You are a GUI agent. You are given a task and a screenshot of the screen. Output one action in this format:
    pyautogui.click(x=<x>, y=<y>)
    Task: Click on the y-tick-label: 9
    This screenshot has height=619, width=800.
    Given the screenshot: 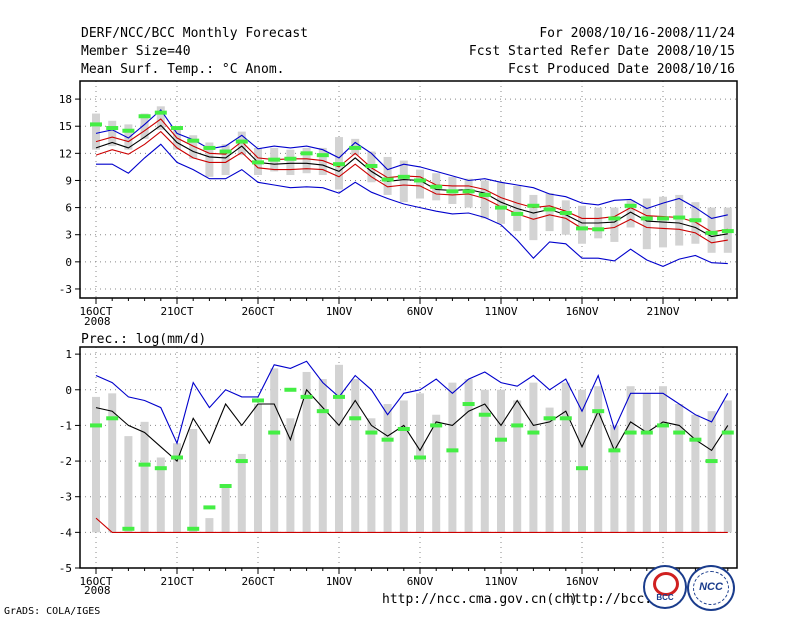 What is the action you would take?
    pyautogui.click(x=68, y=180)
    